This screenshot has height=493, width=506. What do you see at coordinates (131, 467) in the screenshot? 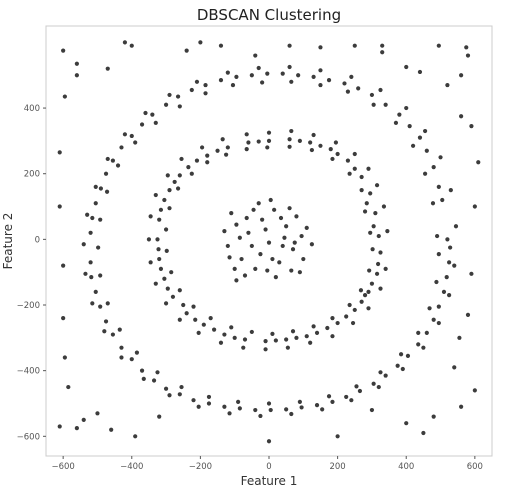
I see `x-tick-label: −400` at bounding box center [131, 467].